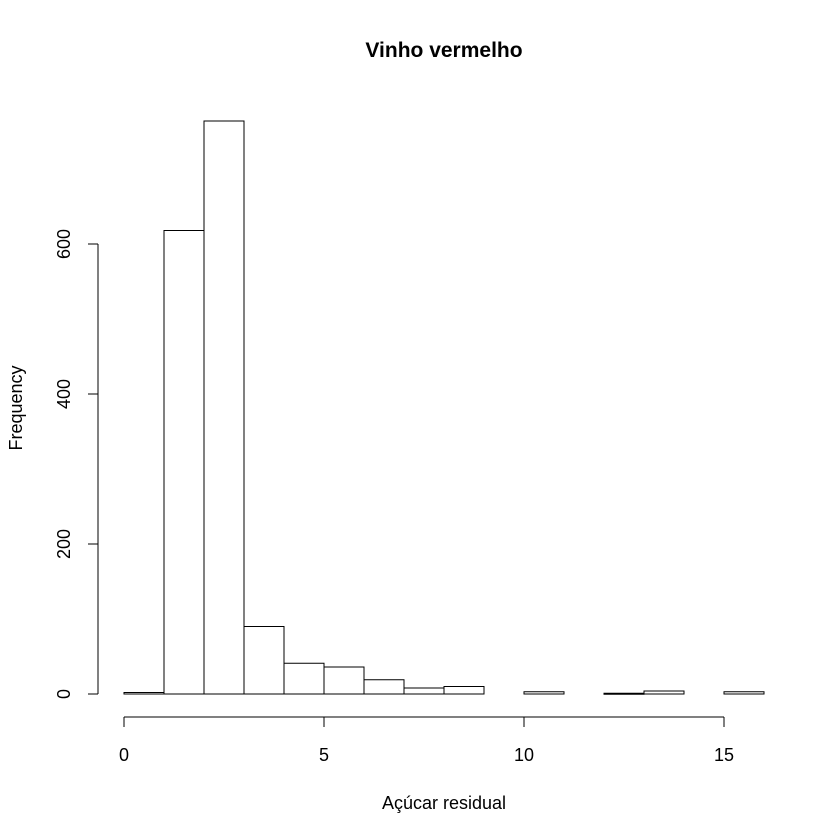 Image resolution: width=840 pixels, height=840 pixels. I want to click on y-axis-label: Frequency, so click(16, 407).